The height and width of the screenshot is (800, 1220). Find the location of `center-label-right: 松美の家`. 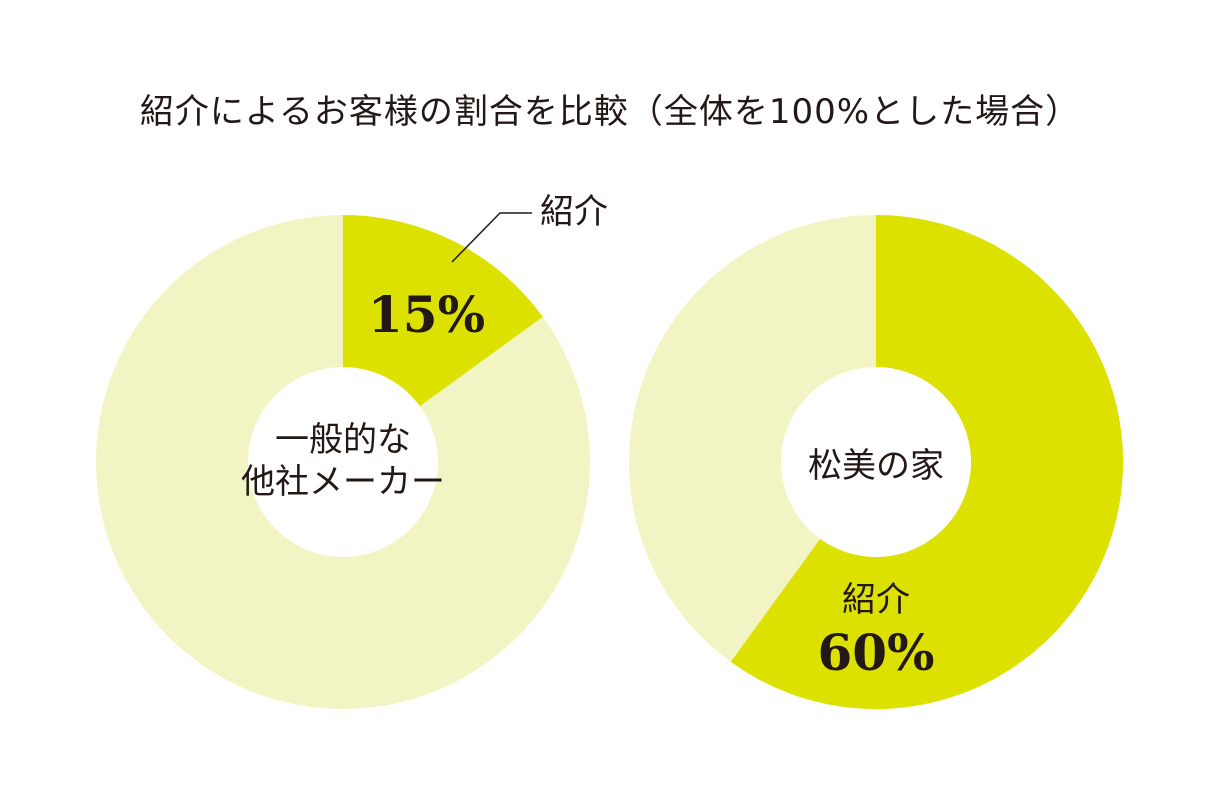

center-label-right: 松美の家 is located at coordinates (876, 466).